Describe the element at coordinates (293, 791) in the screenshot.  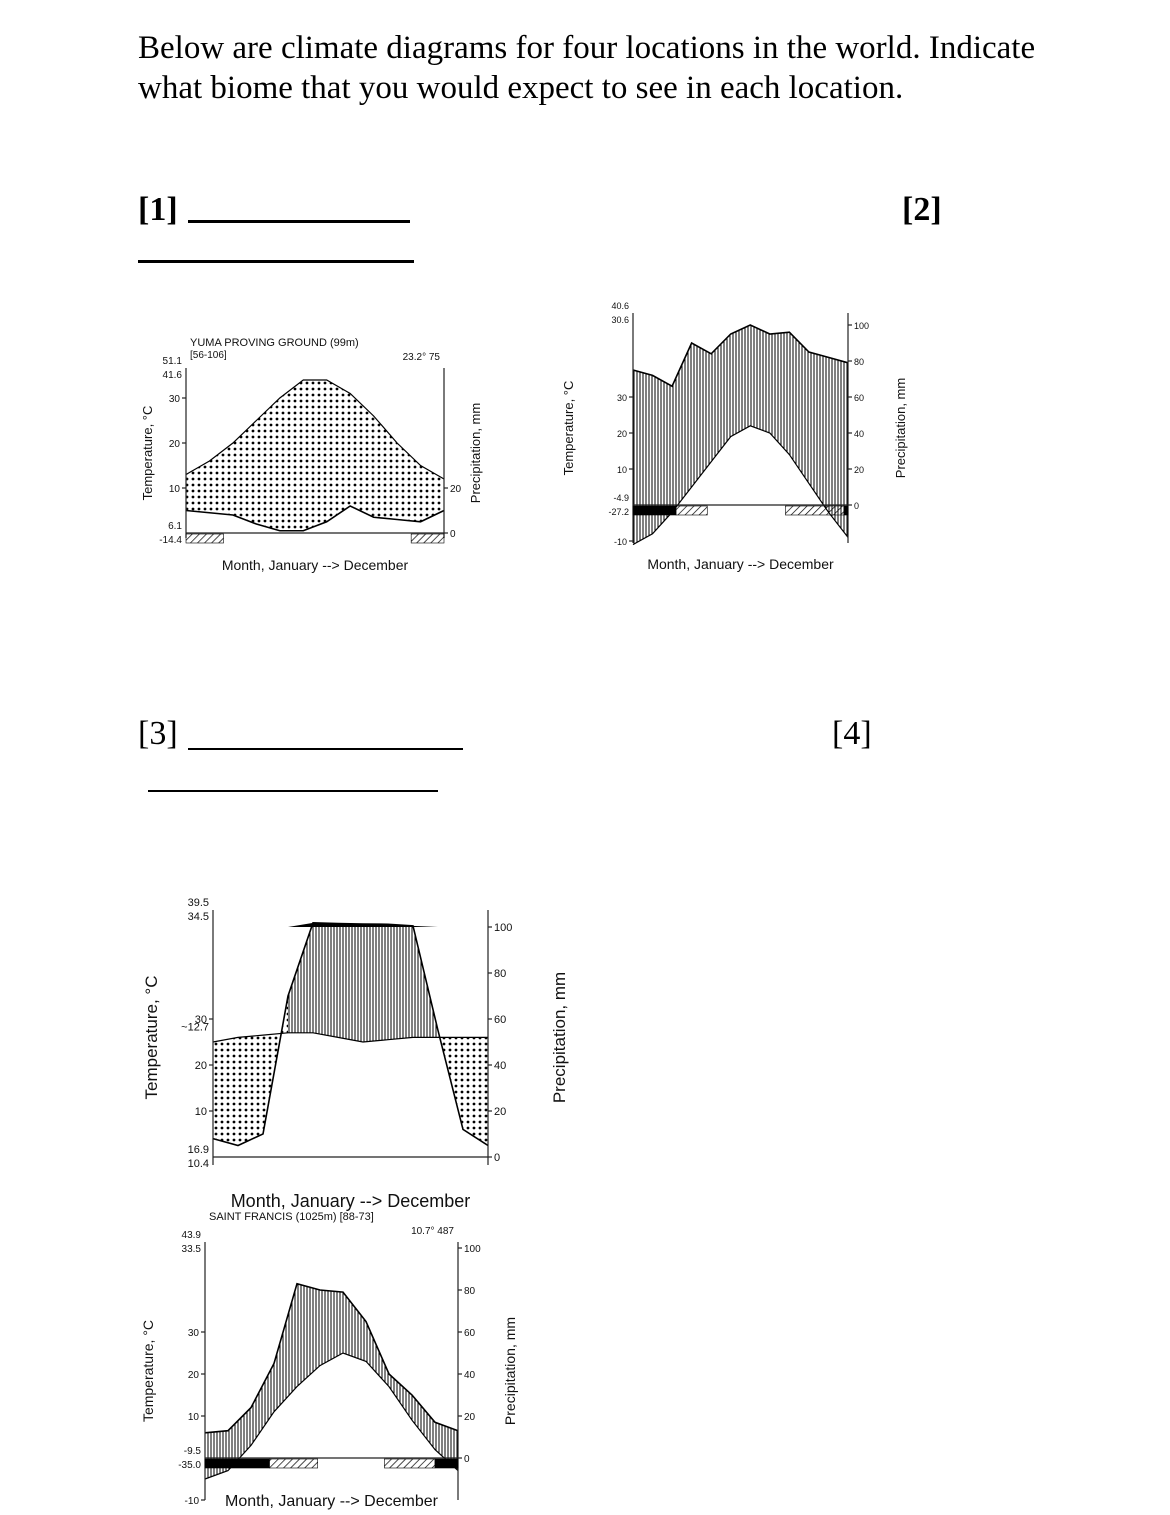
I see `answer-blank-3b` at that location.